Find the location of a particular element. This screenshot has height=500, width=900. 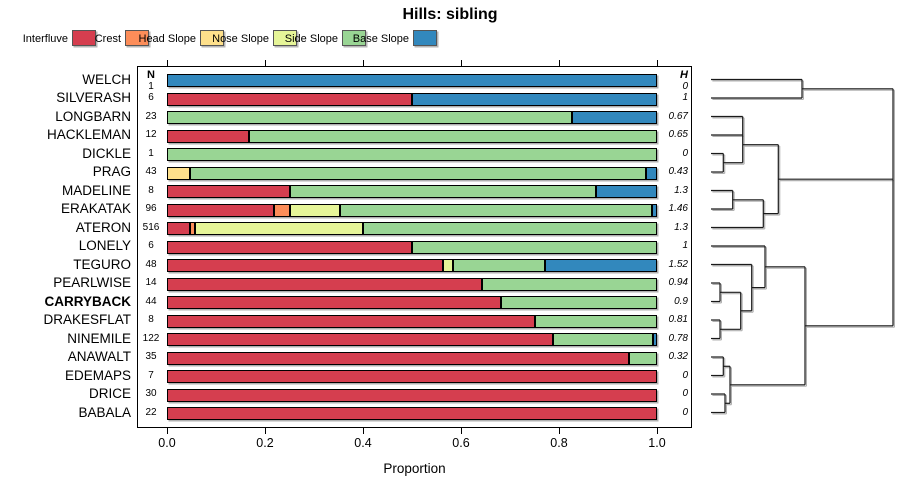

row-label: LONGBARN is located at coordinates (93, 116).